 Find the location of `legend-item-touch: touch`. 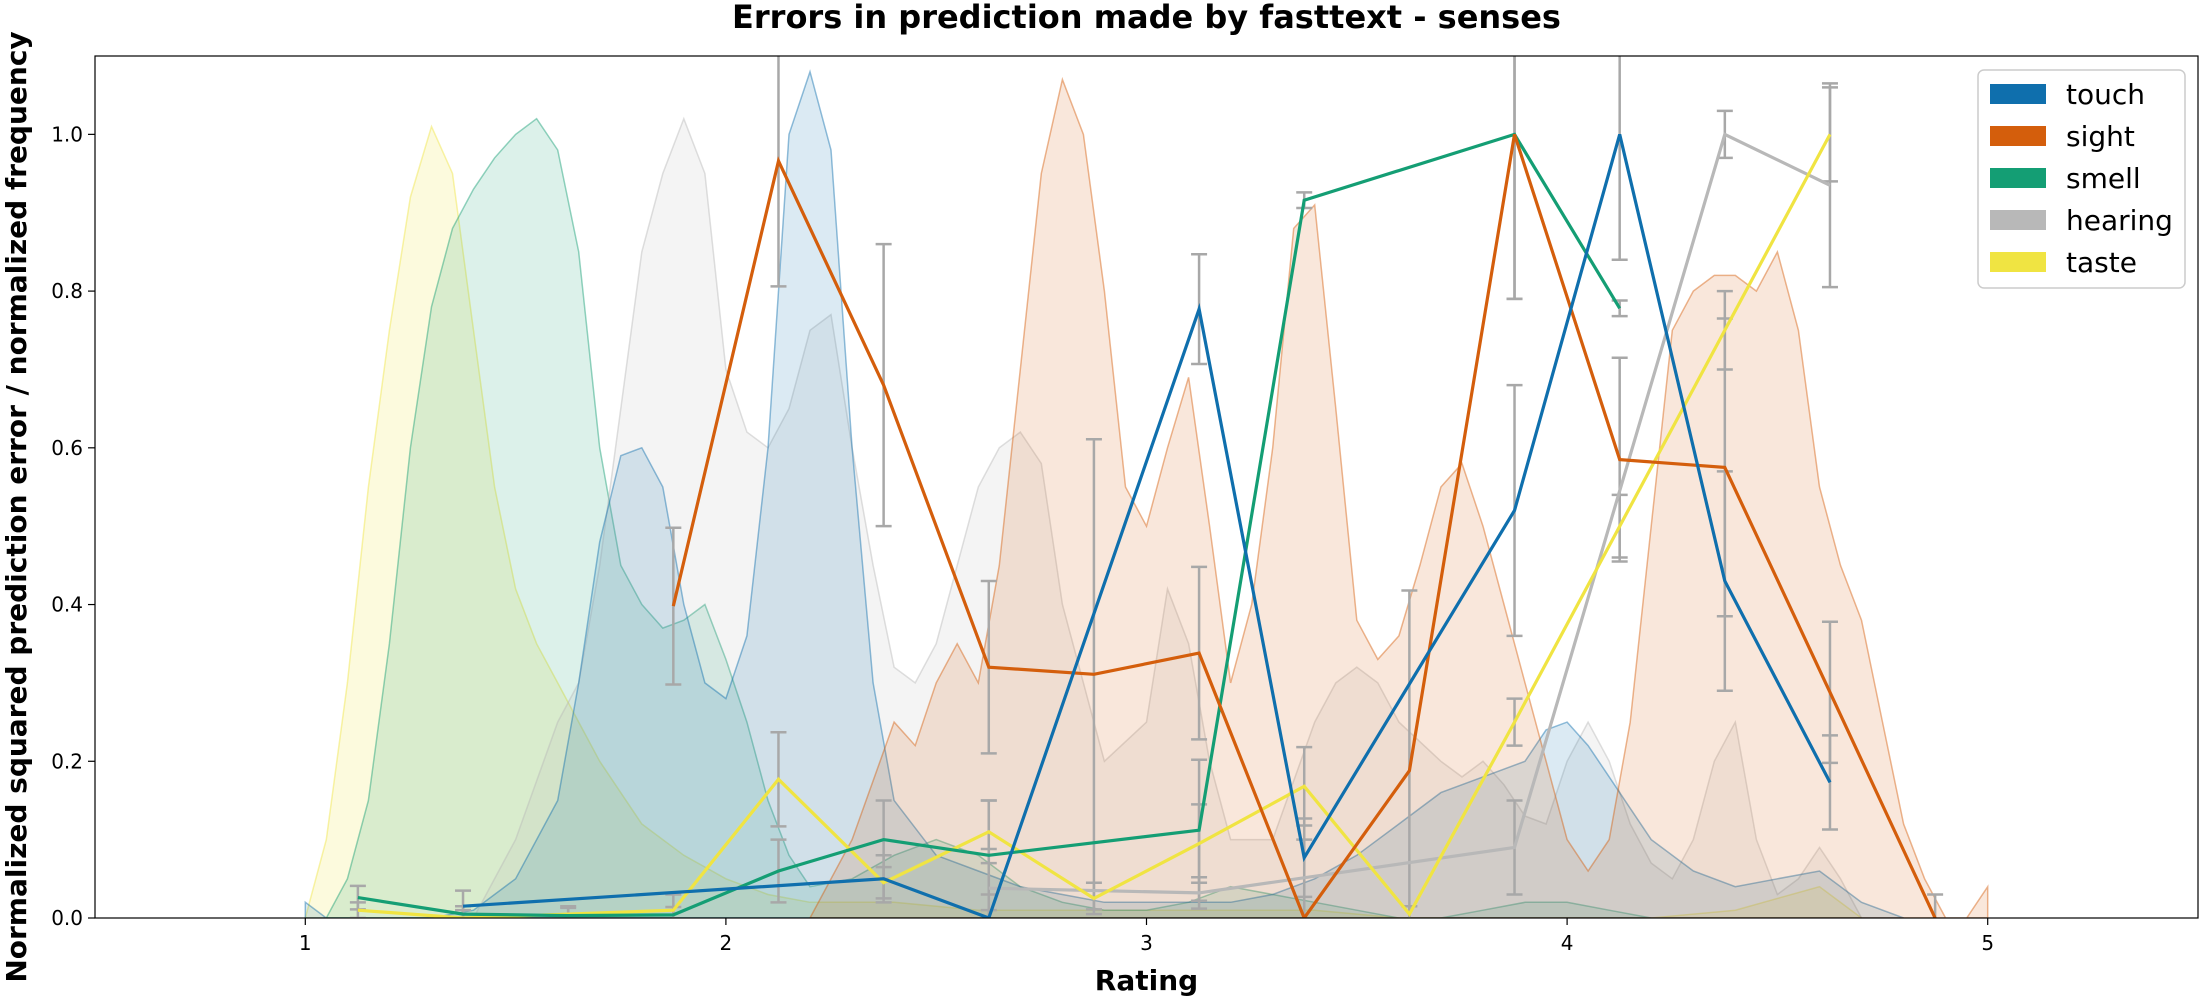

legend-item-touch: touch is located at coordinates (2067, 94).